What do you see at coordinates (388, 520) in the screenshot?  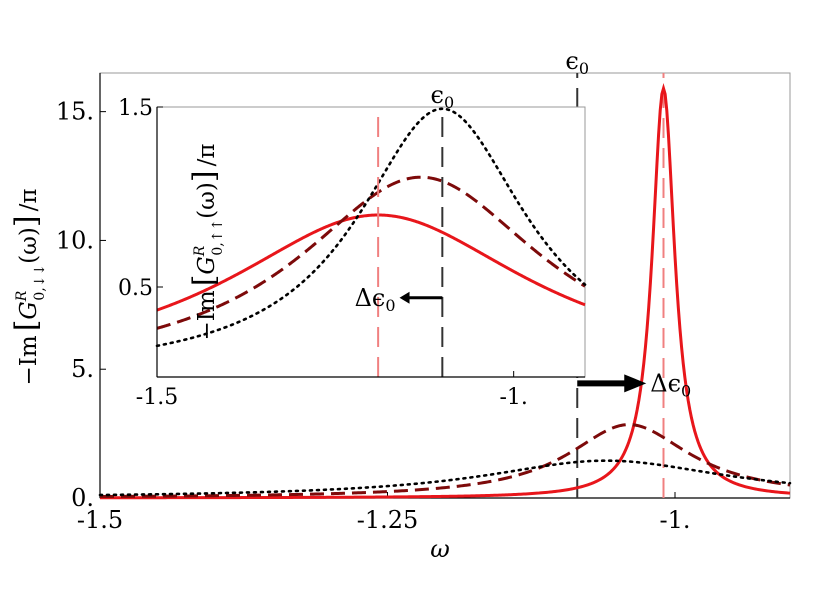 I see `main-x-tick-label: -1.25` at bounding box center [388, 520].